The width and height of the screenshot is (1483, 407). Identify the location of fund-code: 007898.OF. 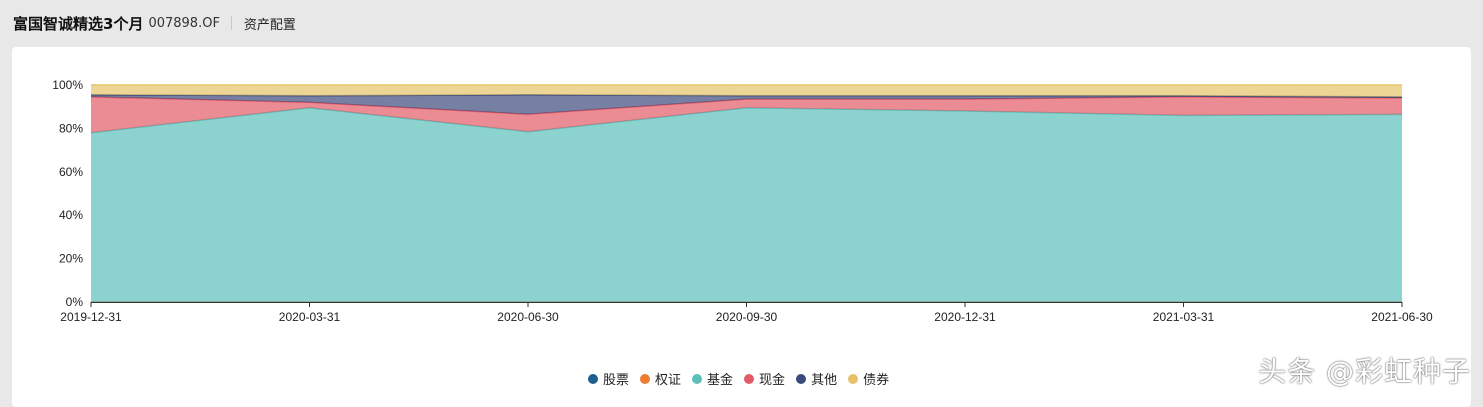
(184, 23).